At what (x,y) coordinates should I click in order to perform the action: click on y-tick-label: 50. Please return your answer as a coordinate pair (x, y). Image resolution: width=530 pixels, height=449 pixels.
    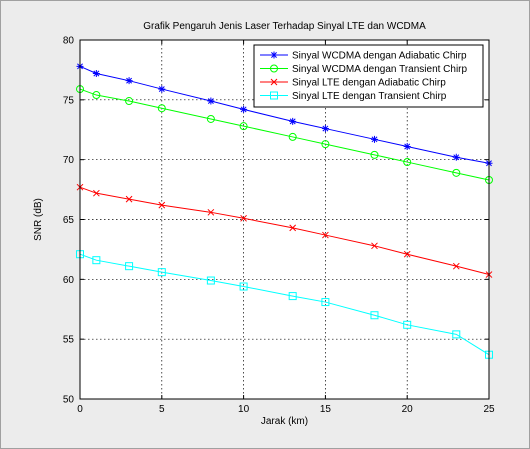
    Looking at the image, I should click on (69, 400).